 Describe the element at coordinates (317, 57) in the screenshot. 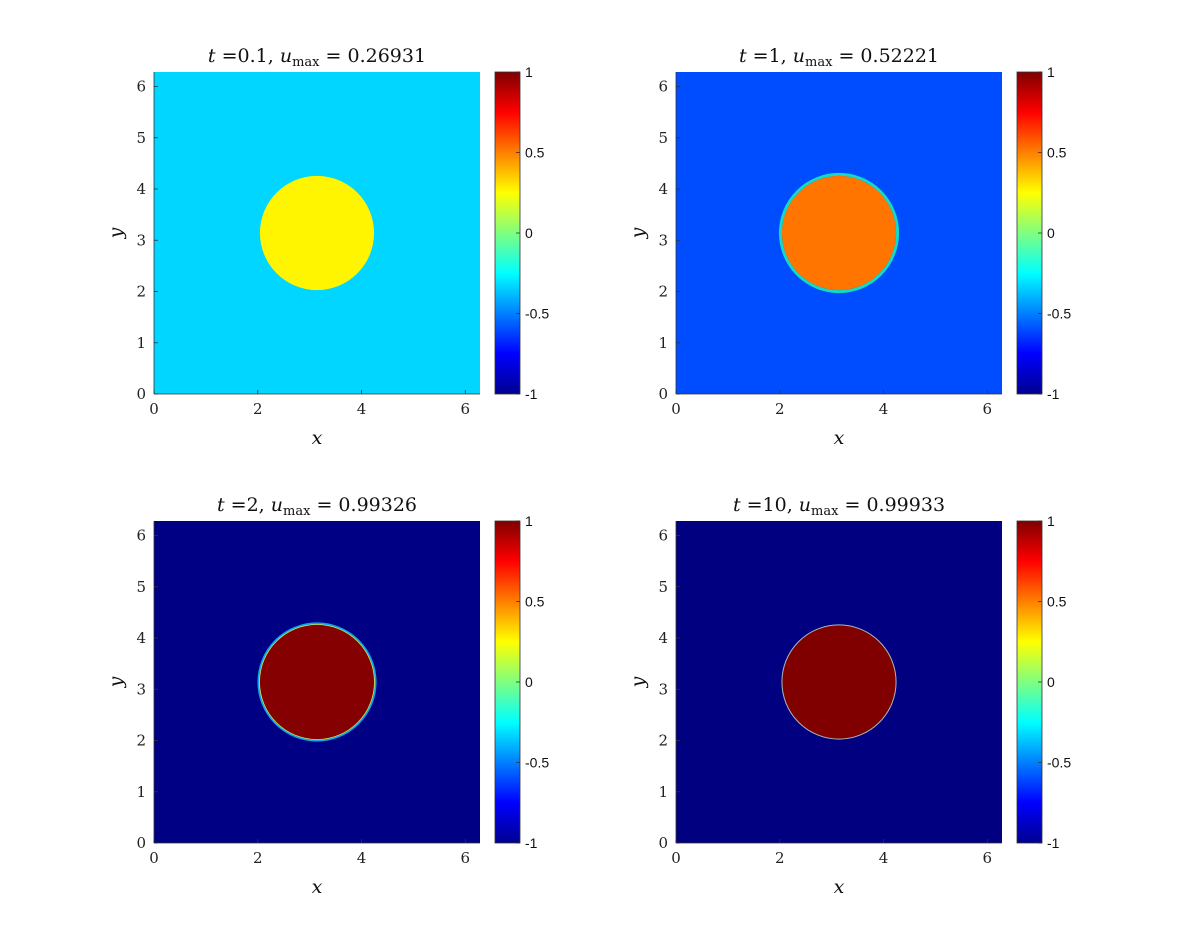

I see `panel-title: t =0.1, umax = 0.26931` at that location.